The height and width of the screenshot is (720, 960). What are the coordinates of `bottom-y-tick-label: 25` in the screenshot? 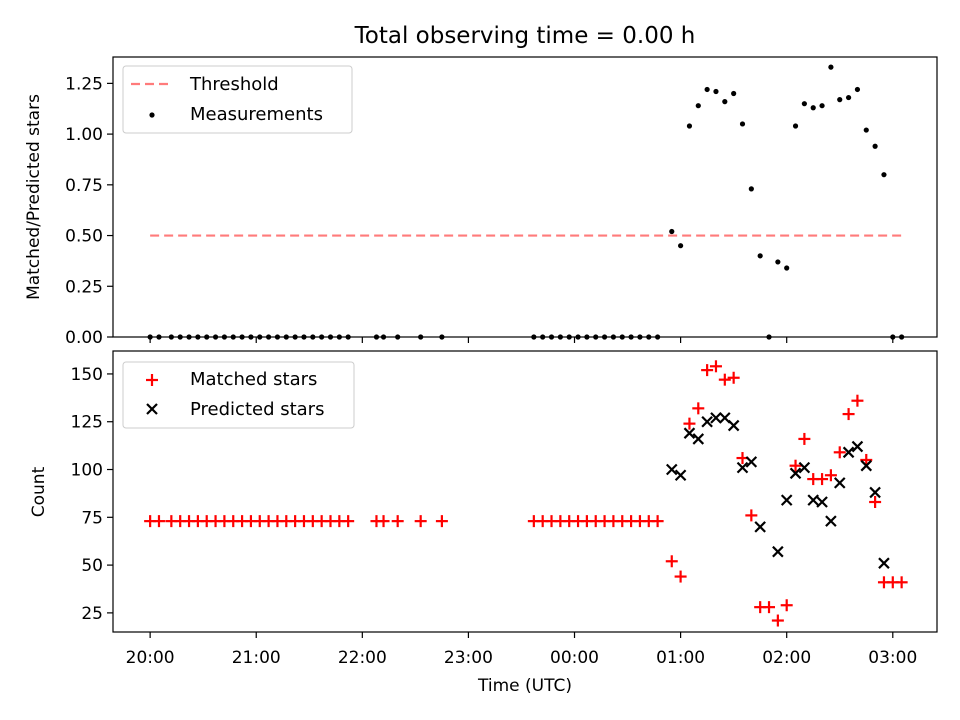 It's located at (92, 614).